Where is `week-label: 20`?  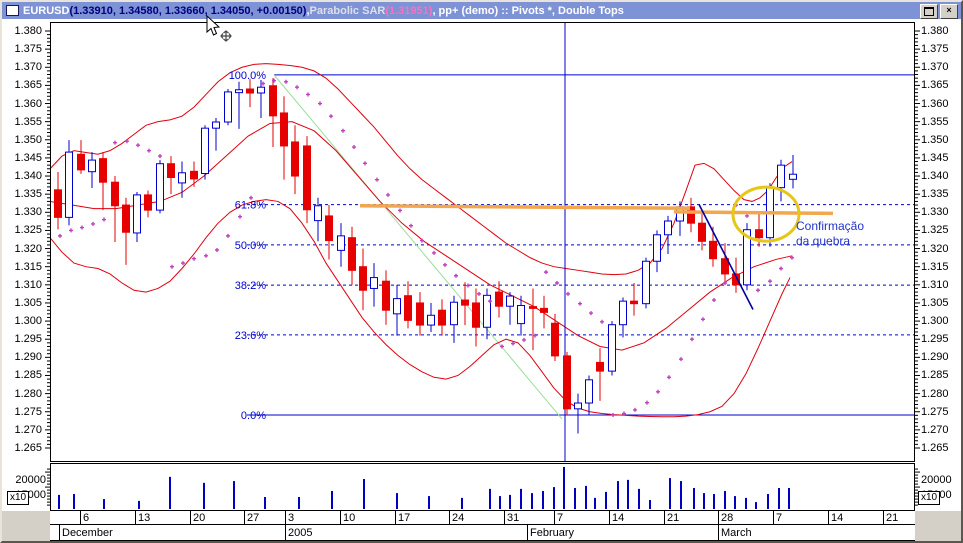 week-label: 20 is located at coordinates (199, 518).